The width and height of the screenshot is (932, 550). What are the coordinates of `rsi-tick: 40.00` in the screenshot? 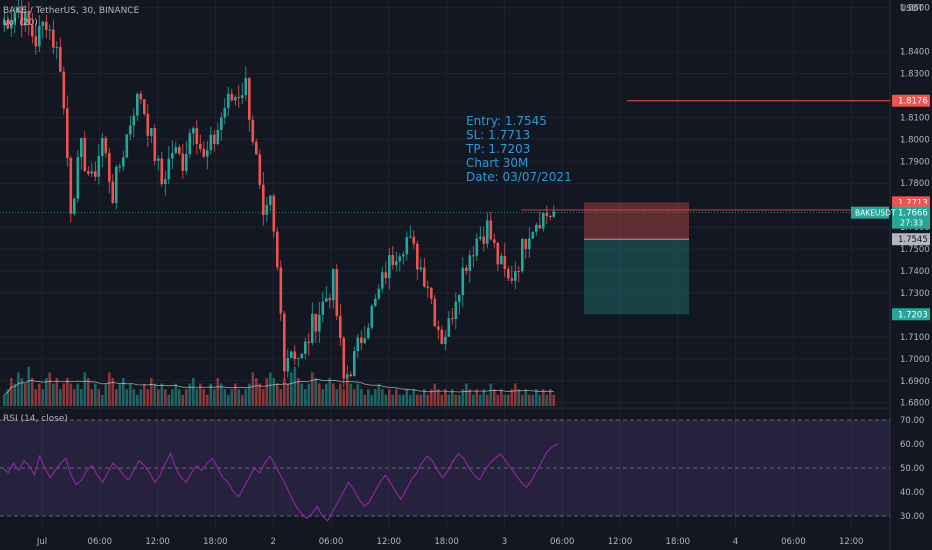 It's located at (912, 493).